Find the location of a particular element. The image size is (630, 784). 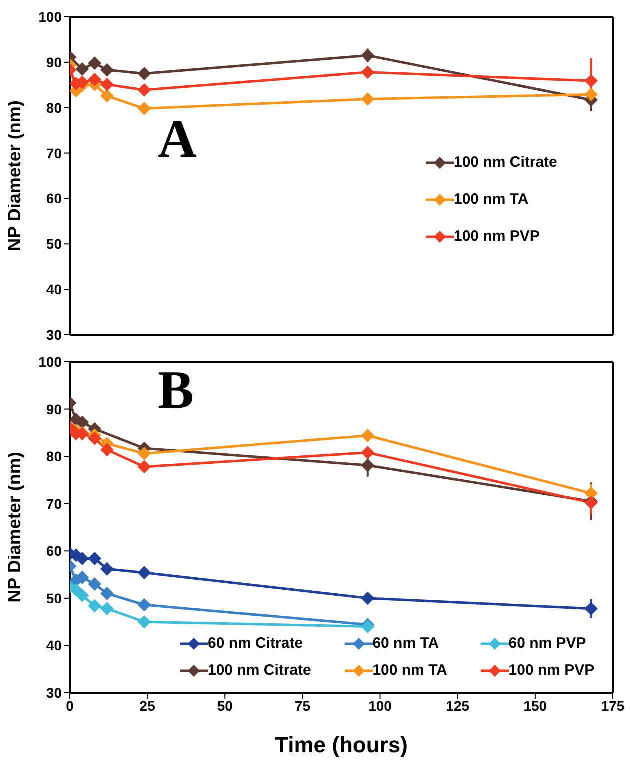

x-tick-label: 175 is located at coordinates (613, 706).